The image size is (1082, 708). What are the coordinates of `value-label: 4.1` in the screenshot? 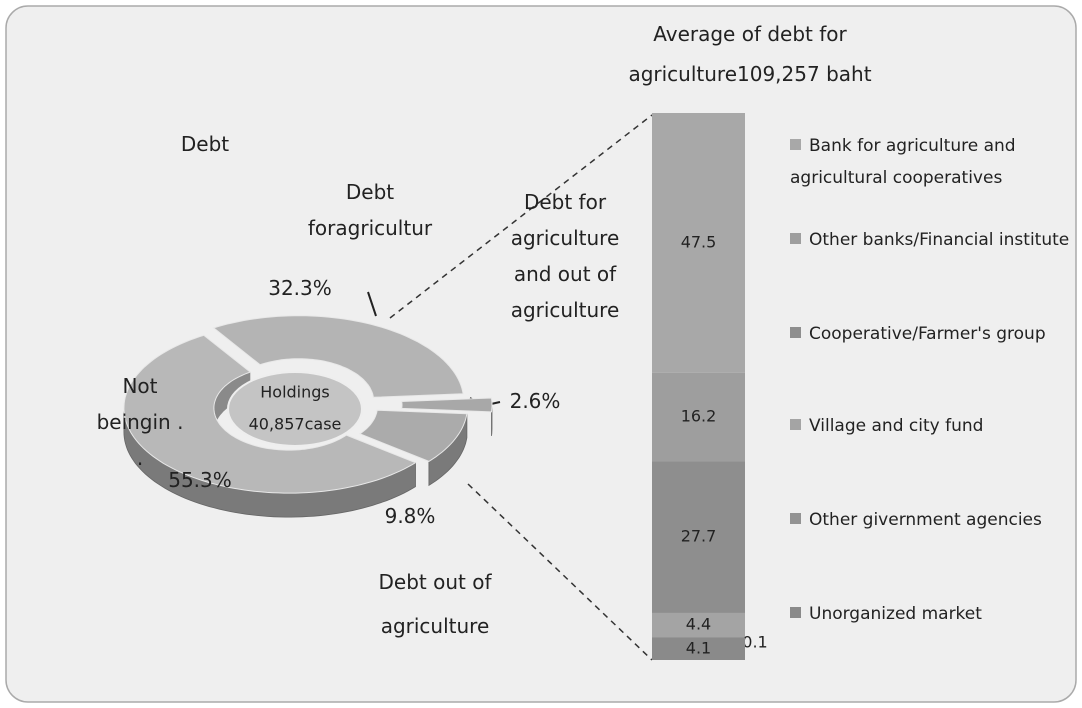 It's located at (698, 647).